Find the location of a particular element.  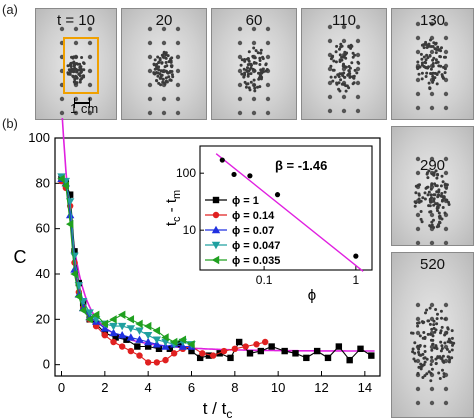

y-tick-label: 40 is located at coordinates (43, 273).